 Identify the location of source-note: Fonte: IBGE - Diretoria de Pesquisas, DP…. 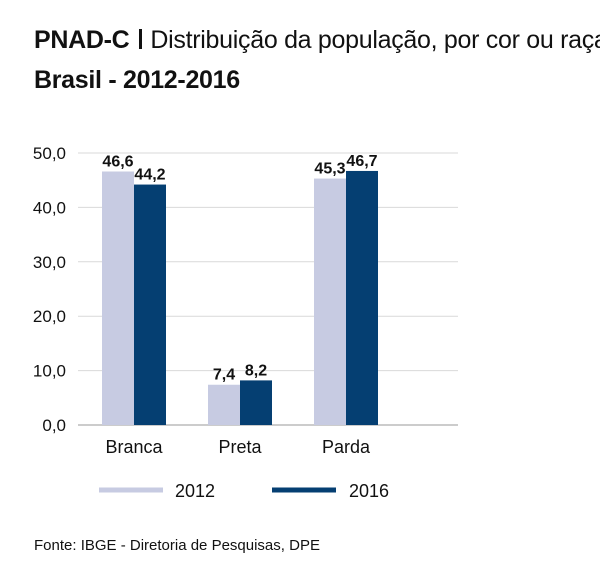
(177, 545).